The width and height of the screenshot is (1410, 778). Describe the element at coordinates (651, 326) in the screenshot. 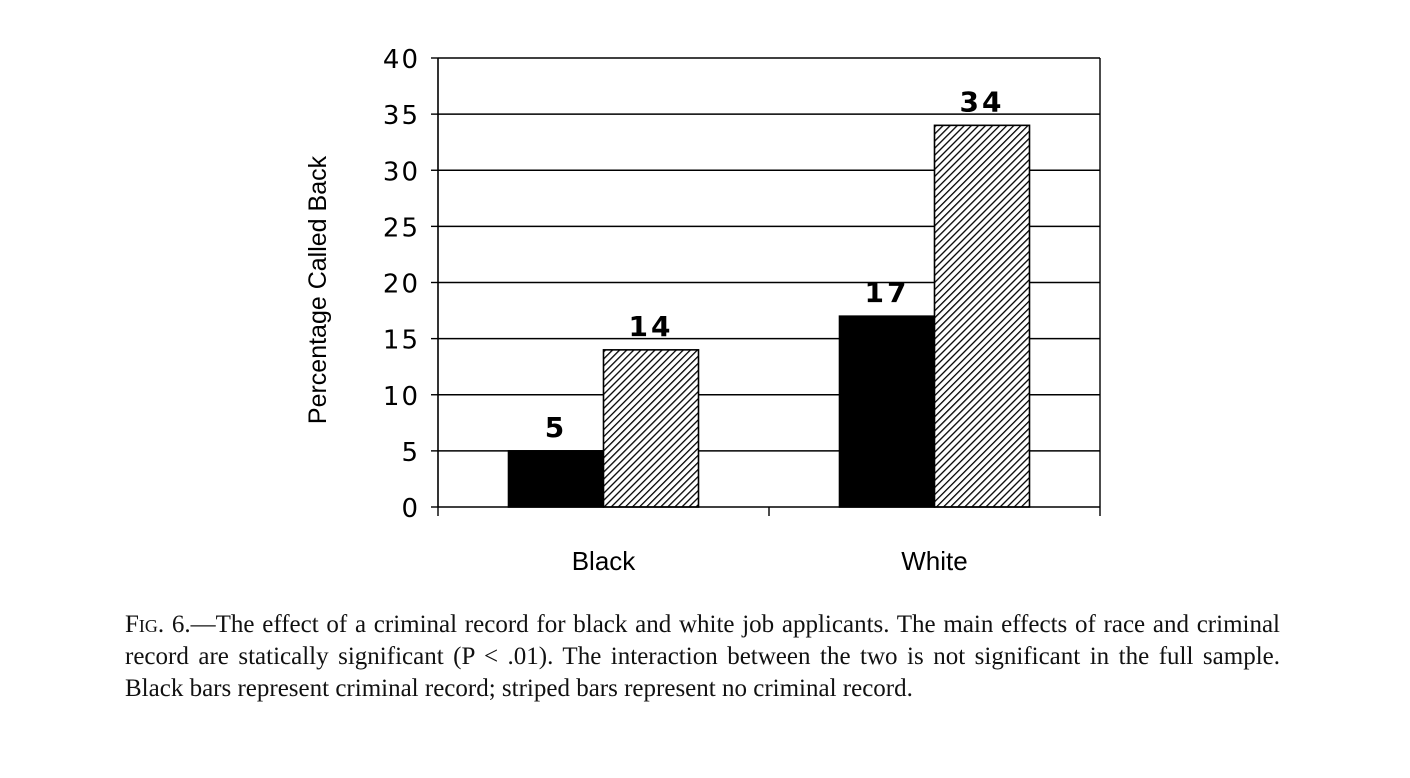

I see `data-label: 14` at that location.